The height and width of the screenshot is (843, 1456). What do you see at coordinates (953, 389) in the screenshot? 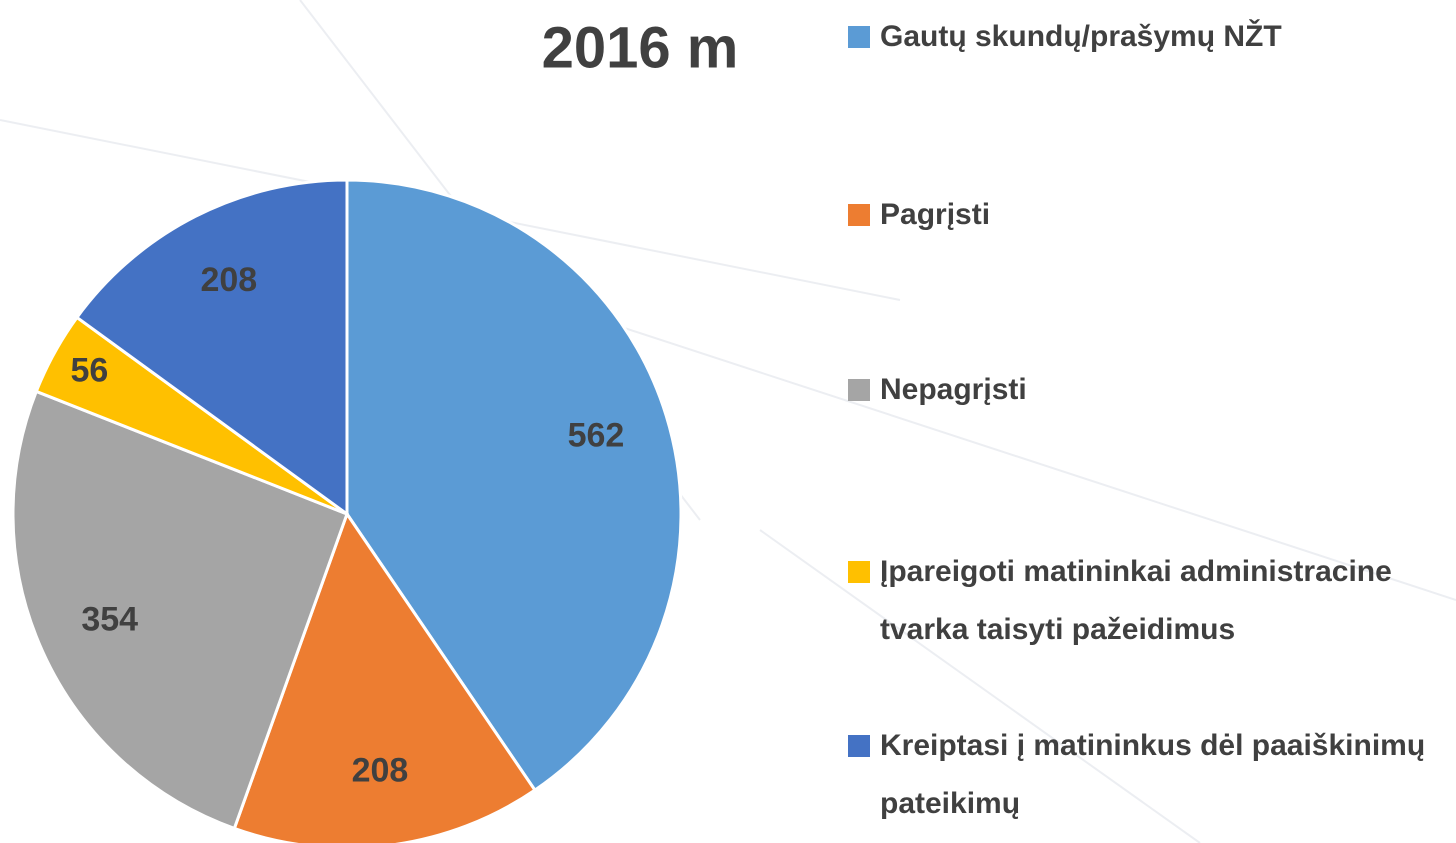
I see `legend-label: Nepagrįsti` at bounding box center [953, 389].